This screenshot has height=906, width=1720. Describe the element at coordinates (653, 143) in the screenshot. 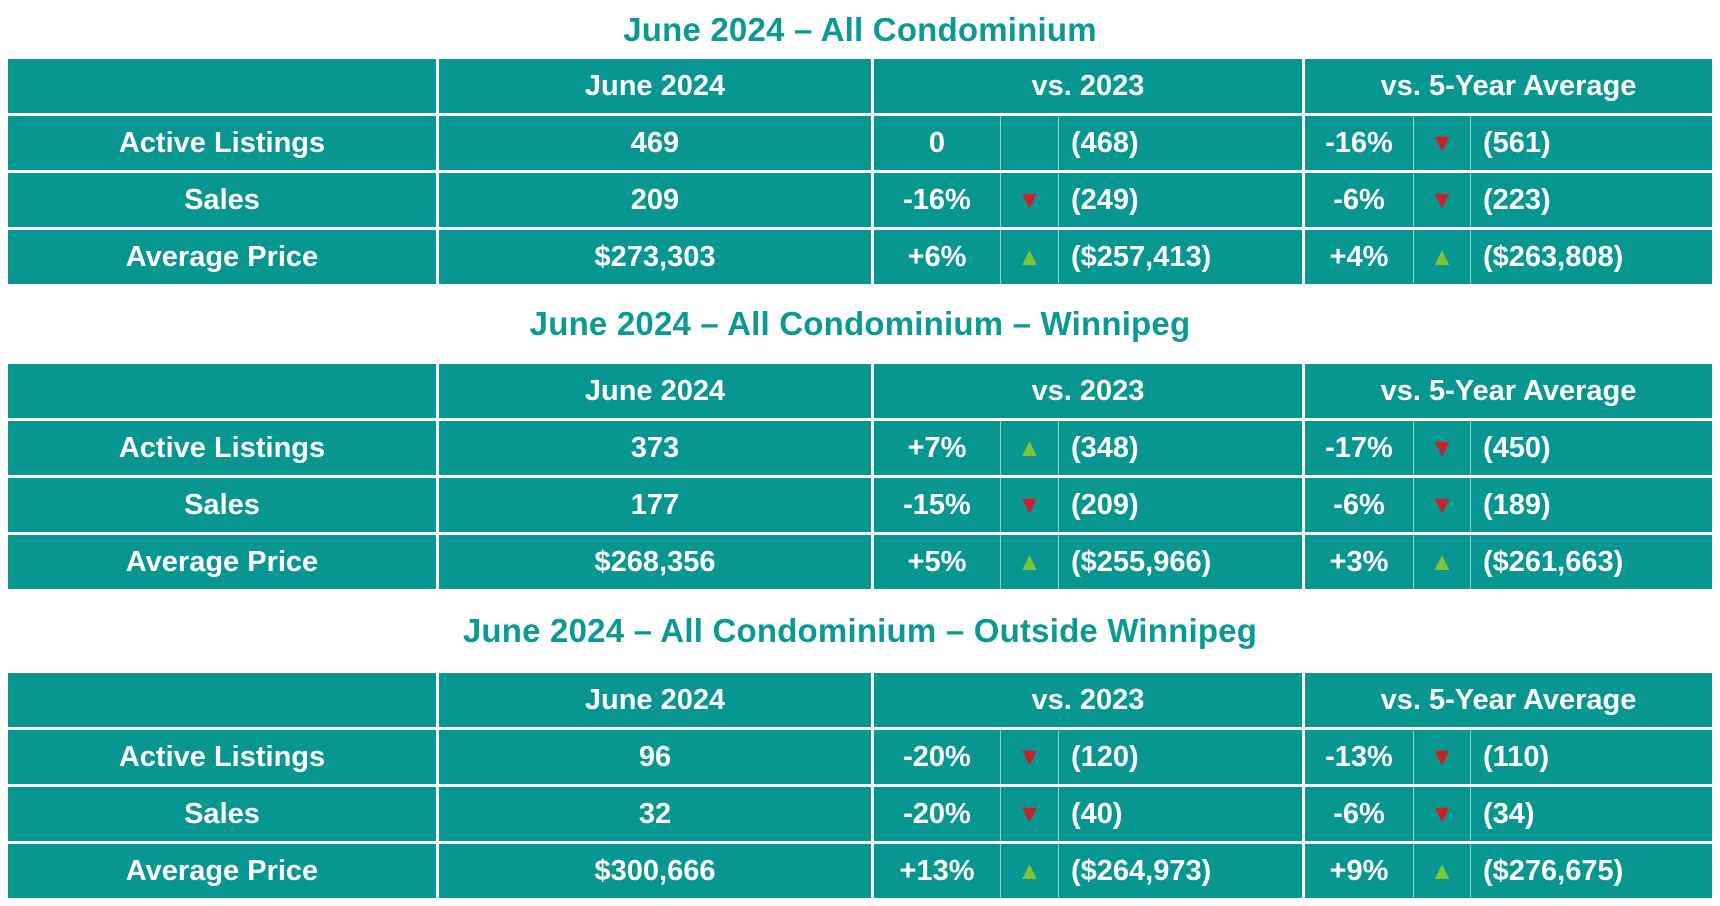

I see `current-value-cell: 469` at that location.